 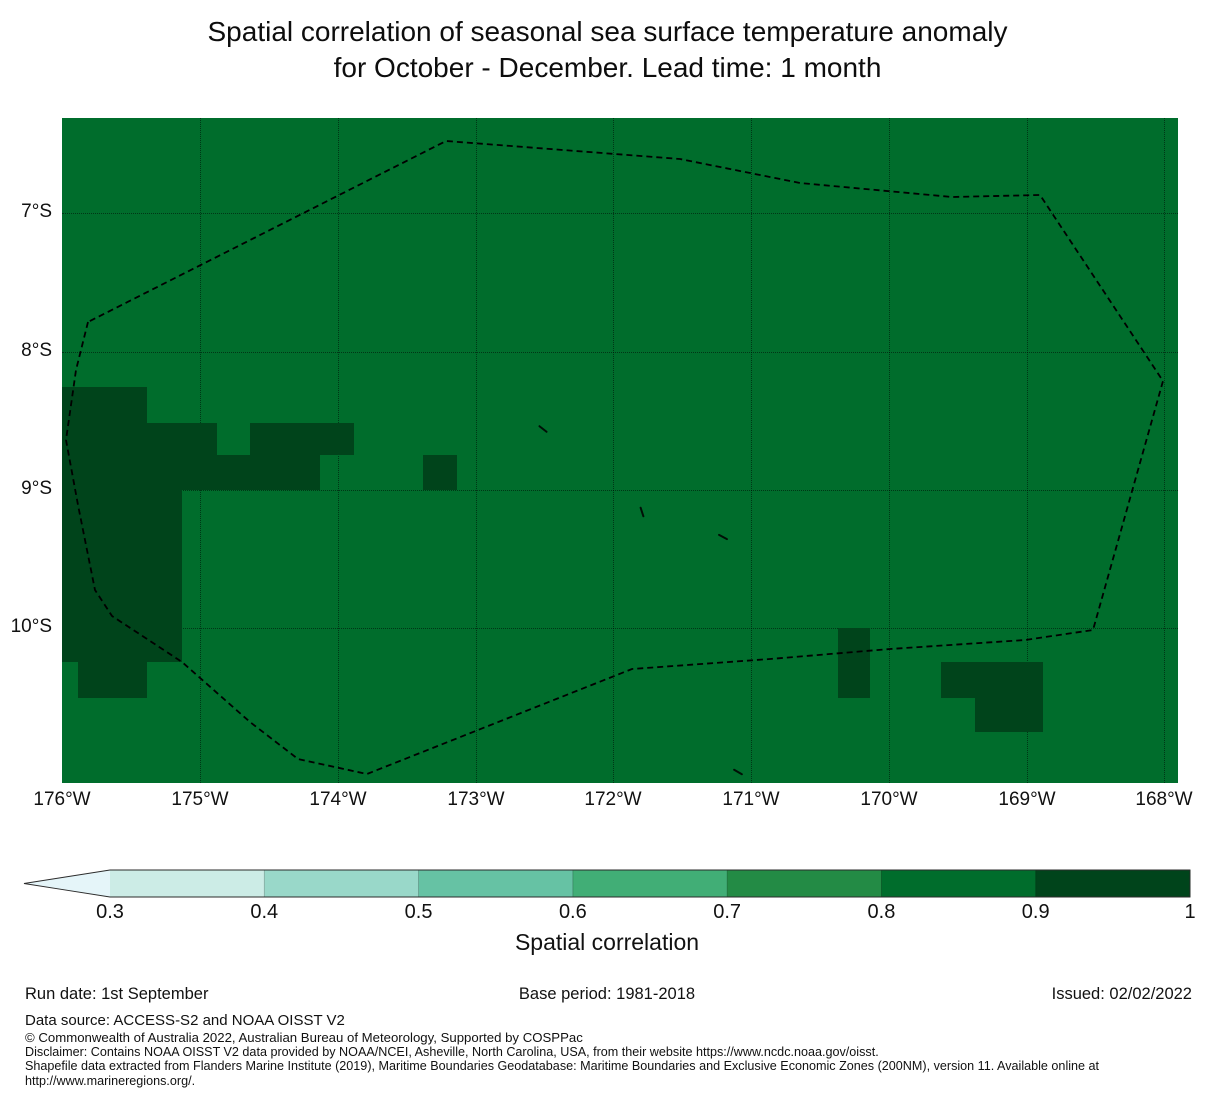 I want to click on x-tick-label: 176°W, so click(x=62, y=799).